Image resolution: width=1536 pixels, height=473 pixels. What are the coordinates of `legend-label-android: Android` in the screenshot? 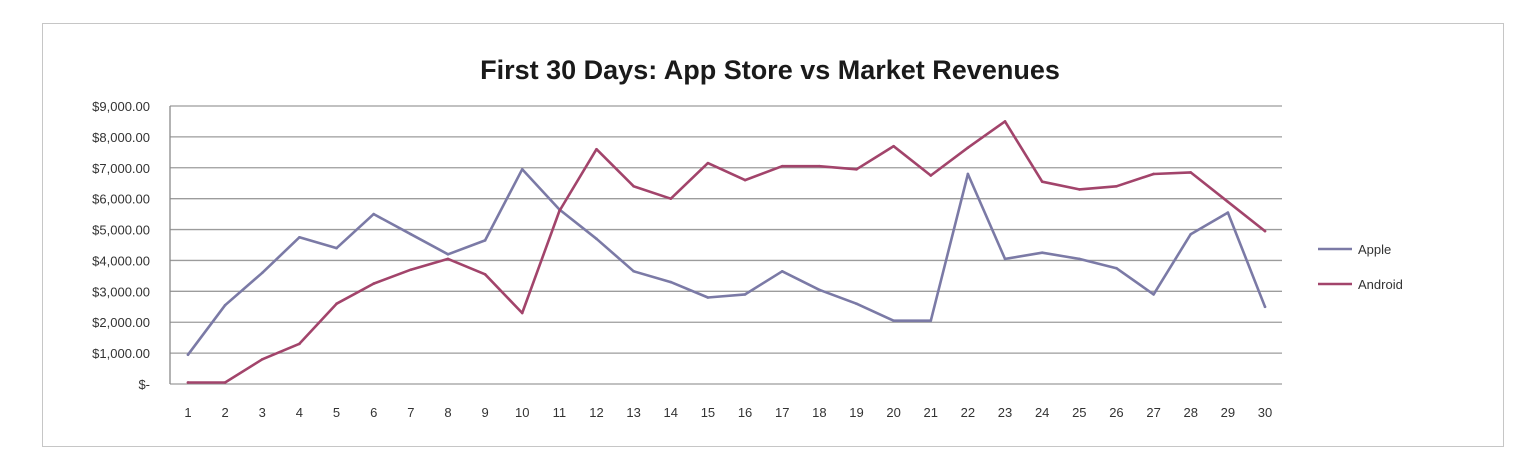 It's located at (1380, 284).